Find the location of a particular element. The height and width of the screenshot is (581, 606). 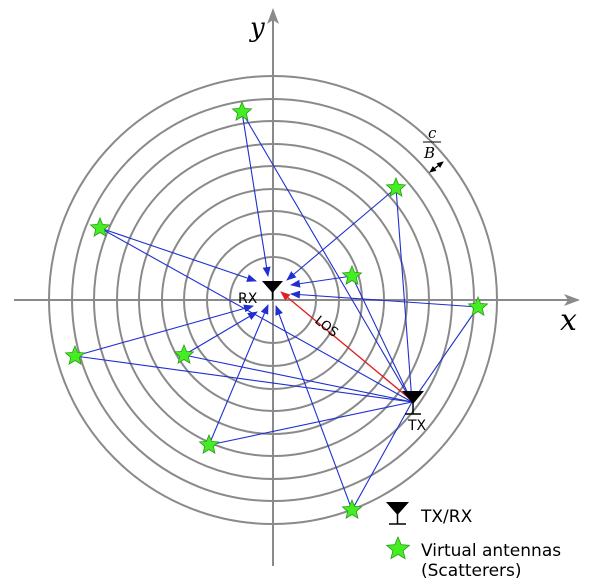

legend: TX/RX Virtual antennas (Scatterers) is located at coordinates (473, 541).